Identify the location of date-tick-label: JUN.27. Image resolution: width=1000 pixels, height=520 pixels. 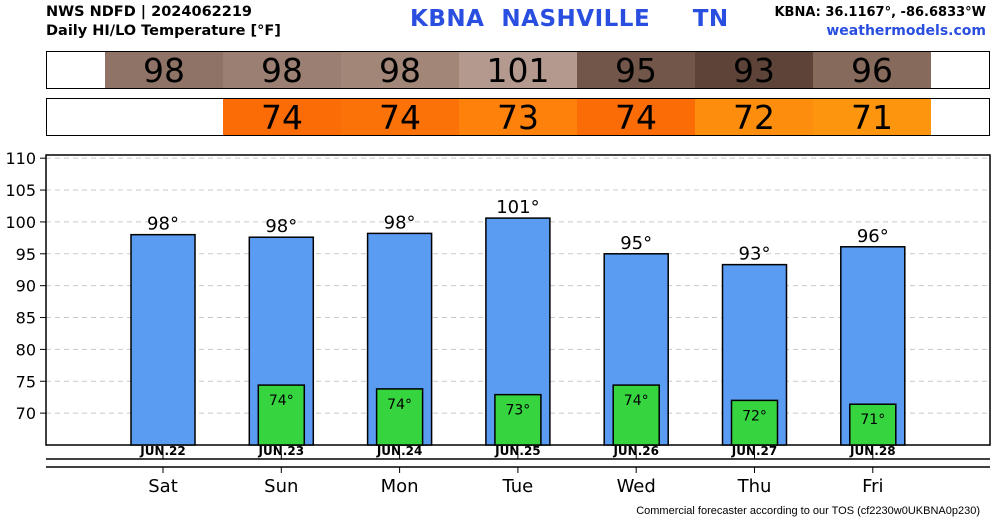
(754, 451).